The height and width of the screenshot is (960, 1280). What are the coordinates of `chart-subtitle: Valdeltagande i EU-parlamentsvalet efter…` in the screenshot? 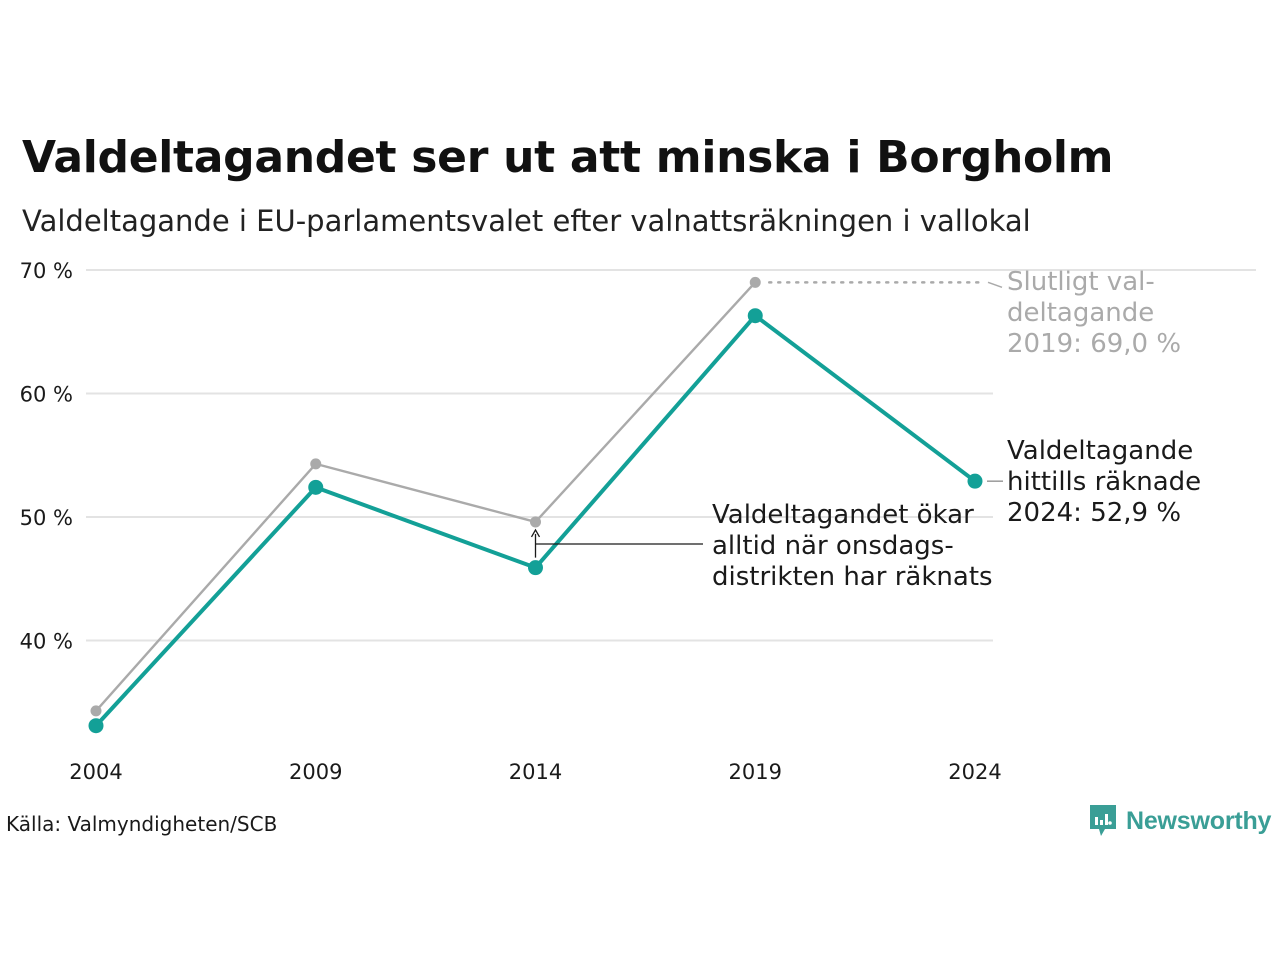 It's located at (526, 221).